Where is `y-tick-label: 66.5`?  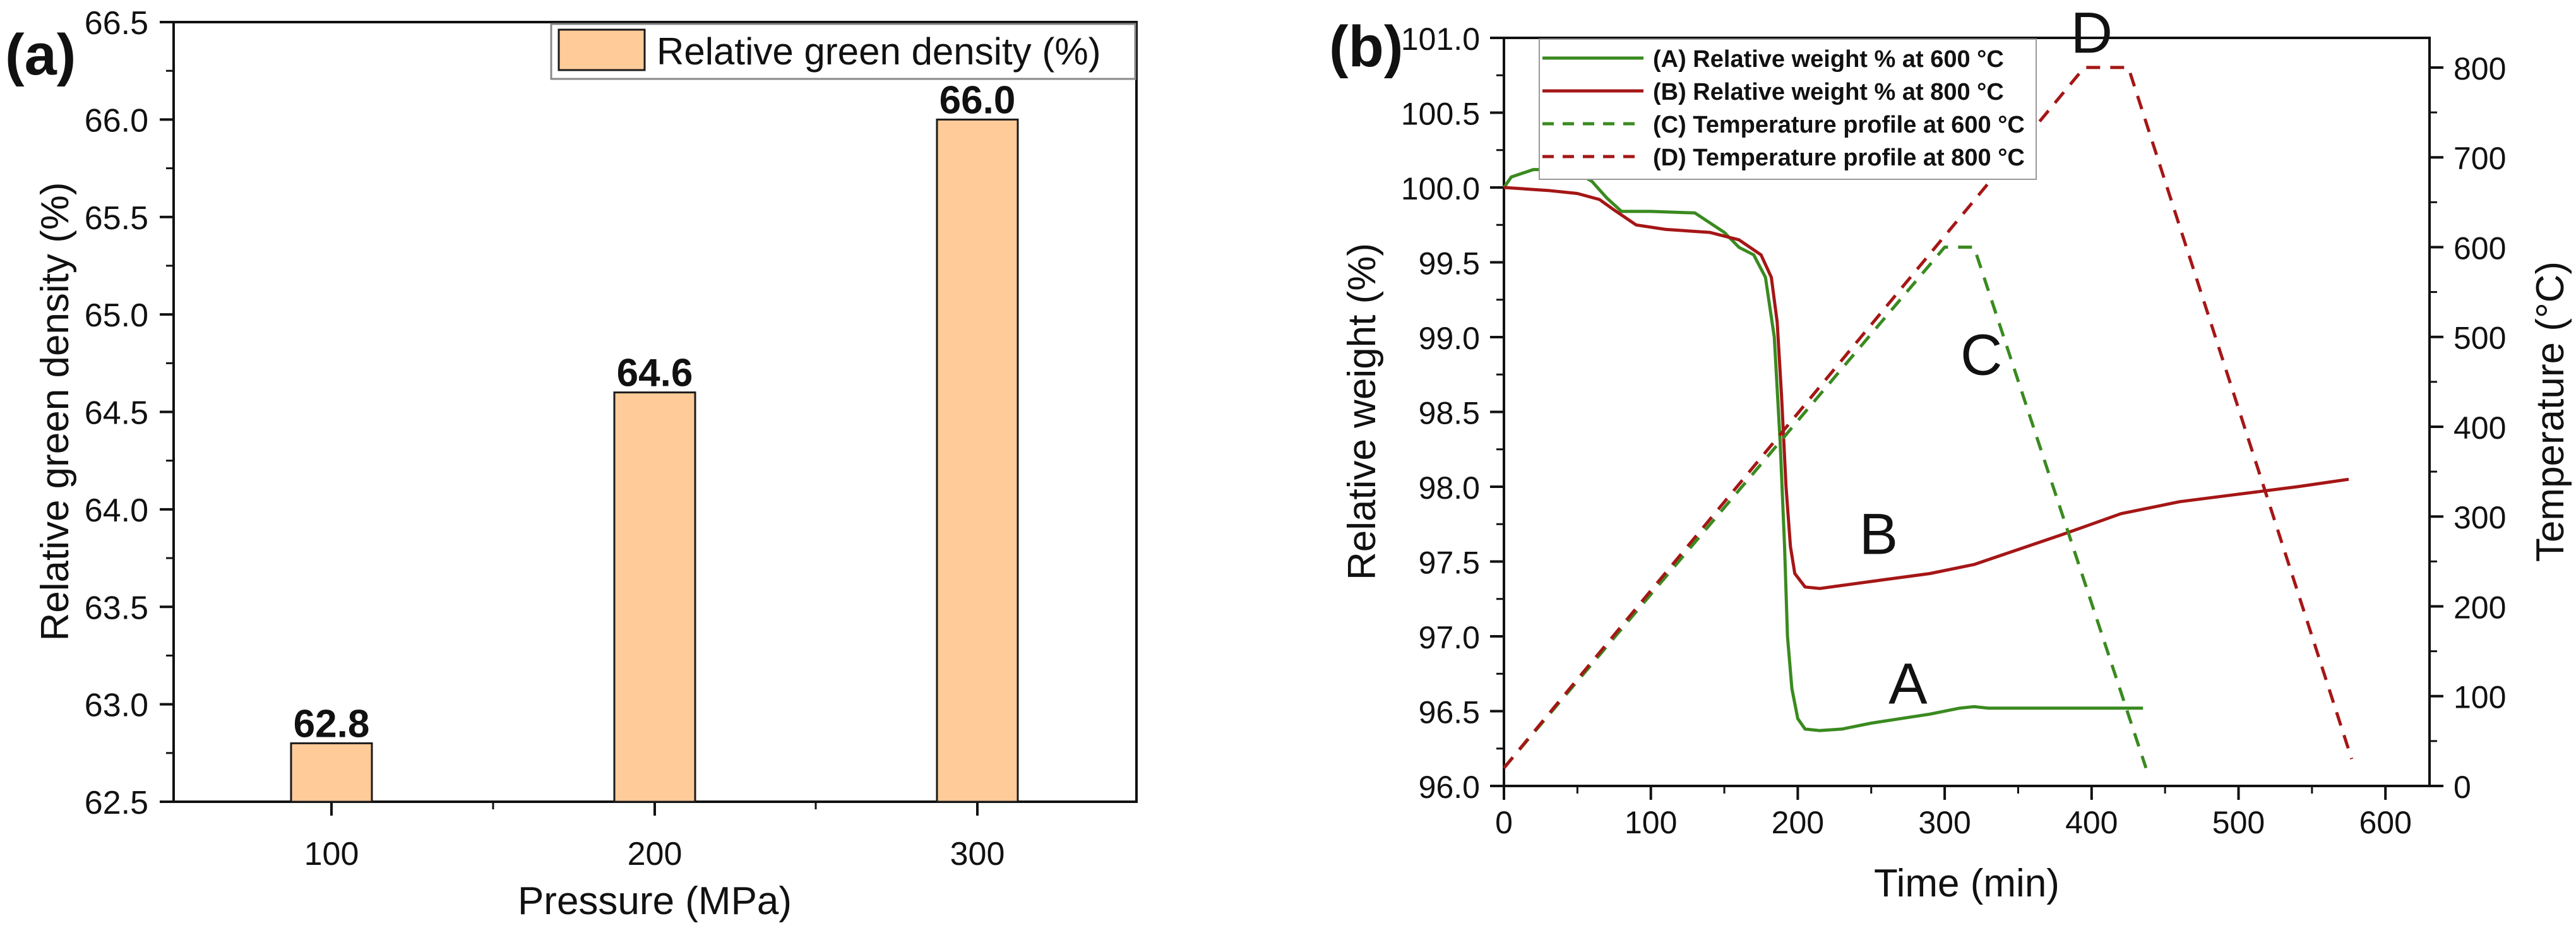
y-tick-label: 66.5 is located at coordinates (116, 23).